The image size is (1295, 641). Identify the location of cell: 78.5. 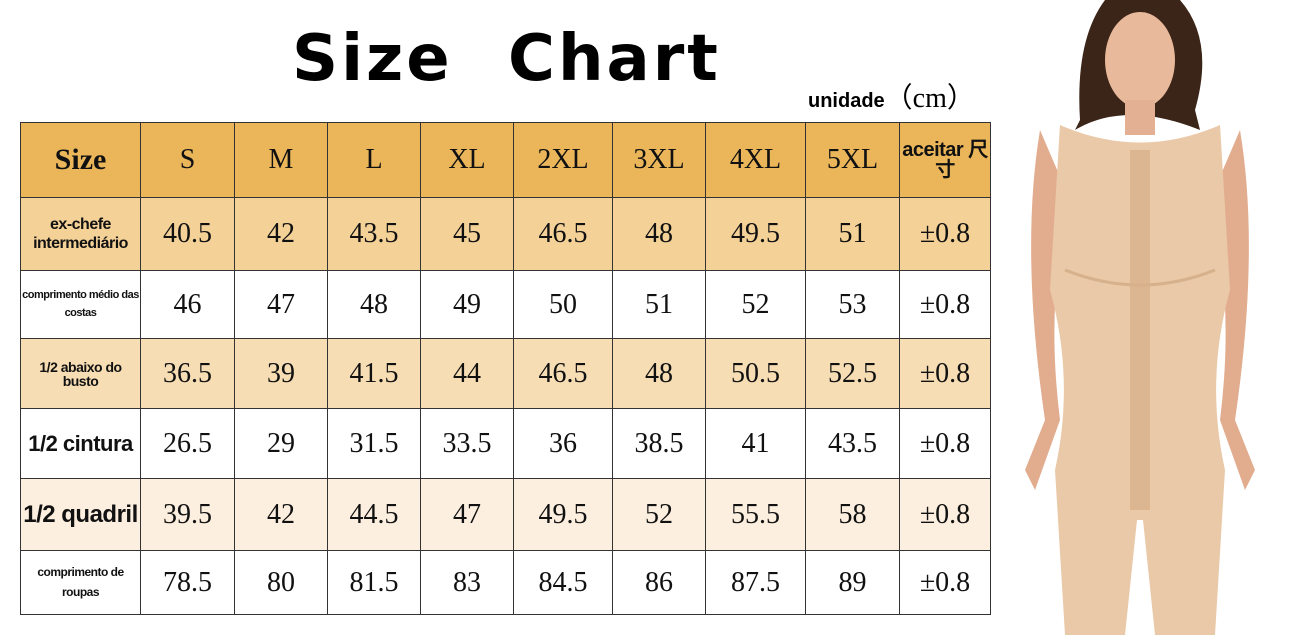
(187, 582).